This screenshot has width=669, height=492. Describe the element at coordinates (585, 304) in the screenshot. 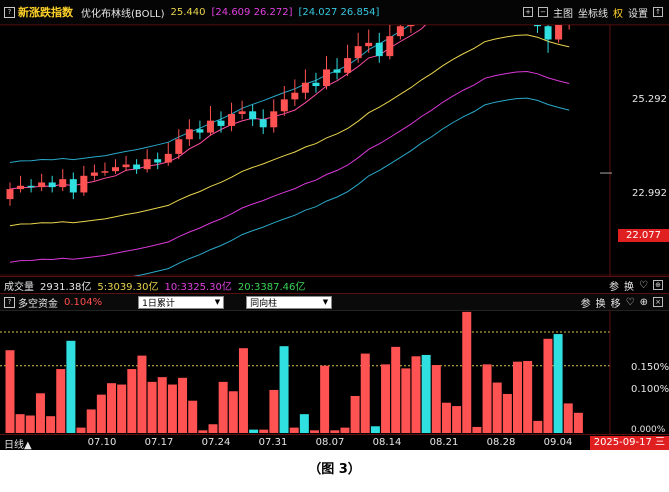

I see `fund-params-button: 参` at that location.